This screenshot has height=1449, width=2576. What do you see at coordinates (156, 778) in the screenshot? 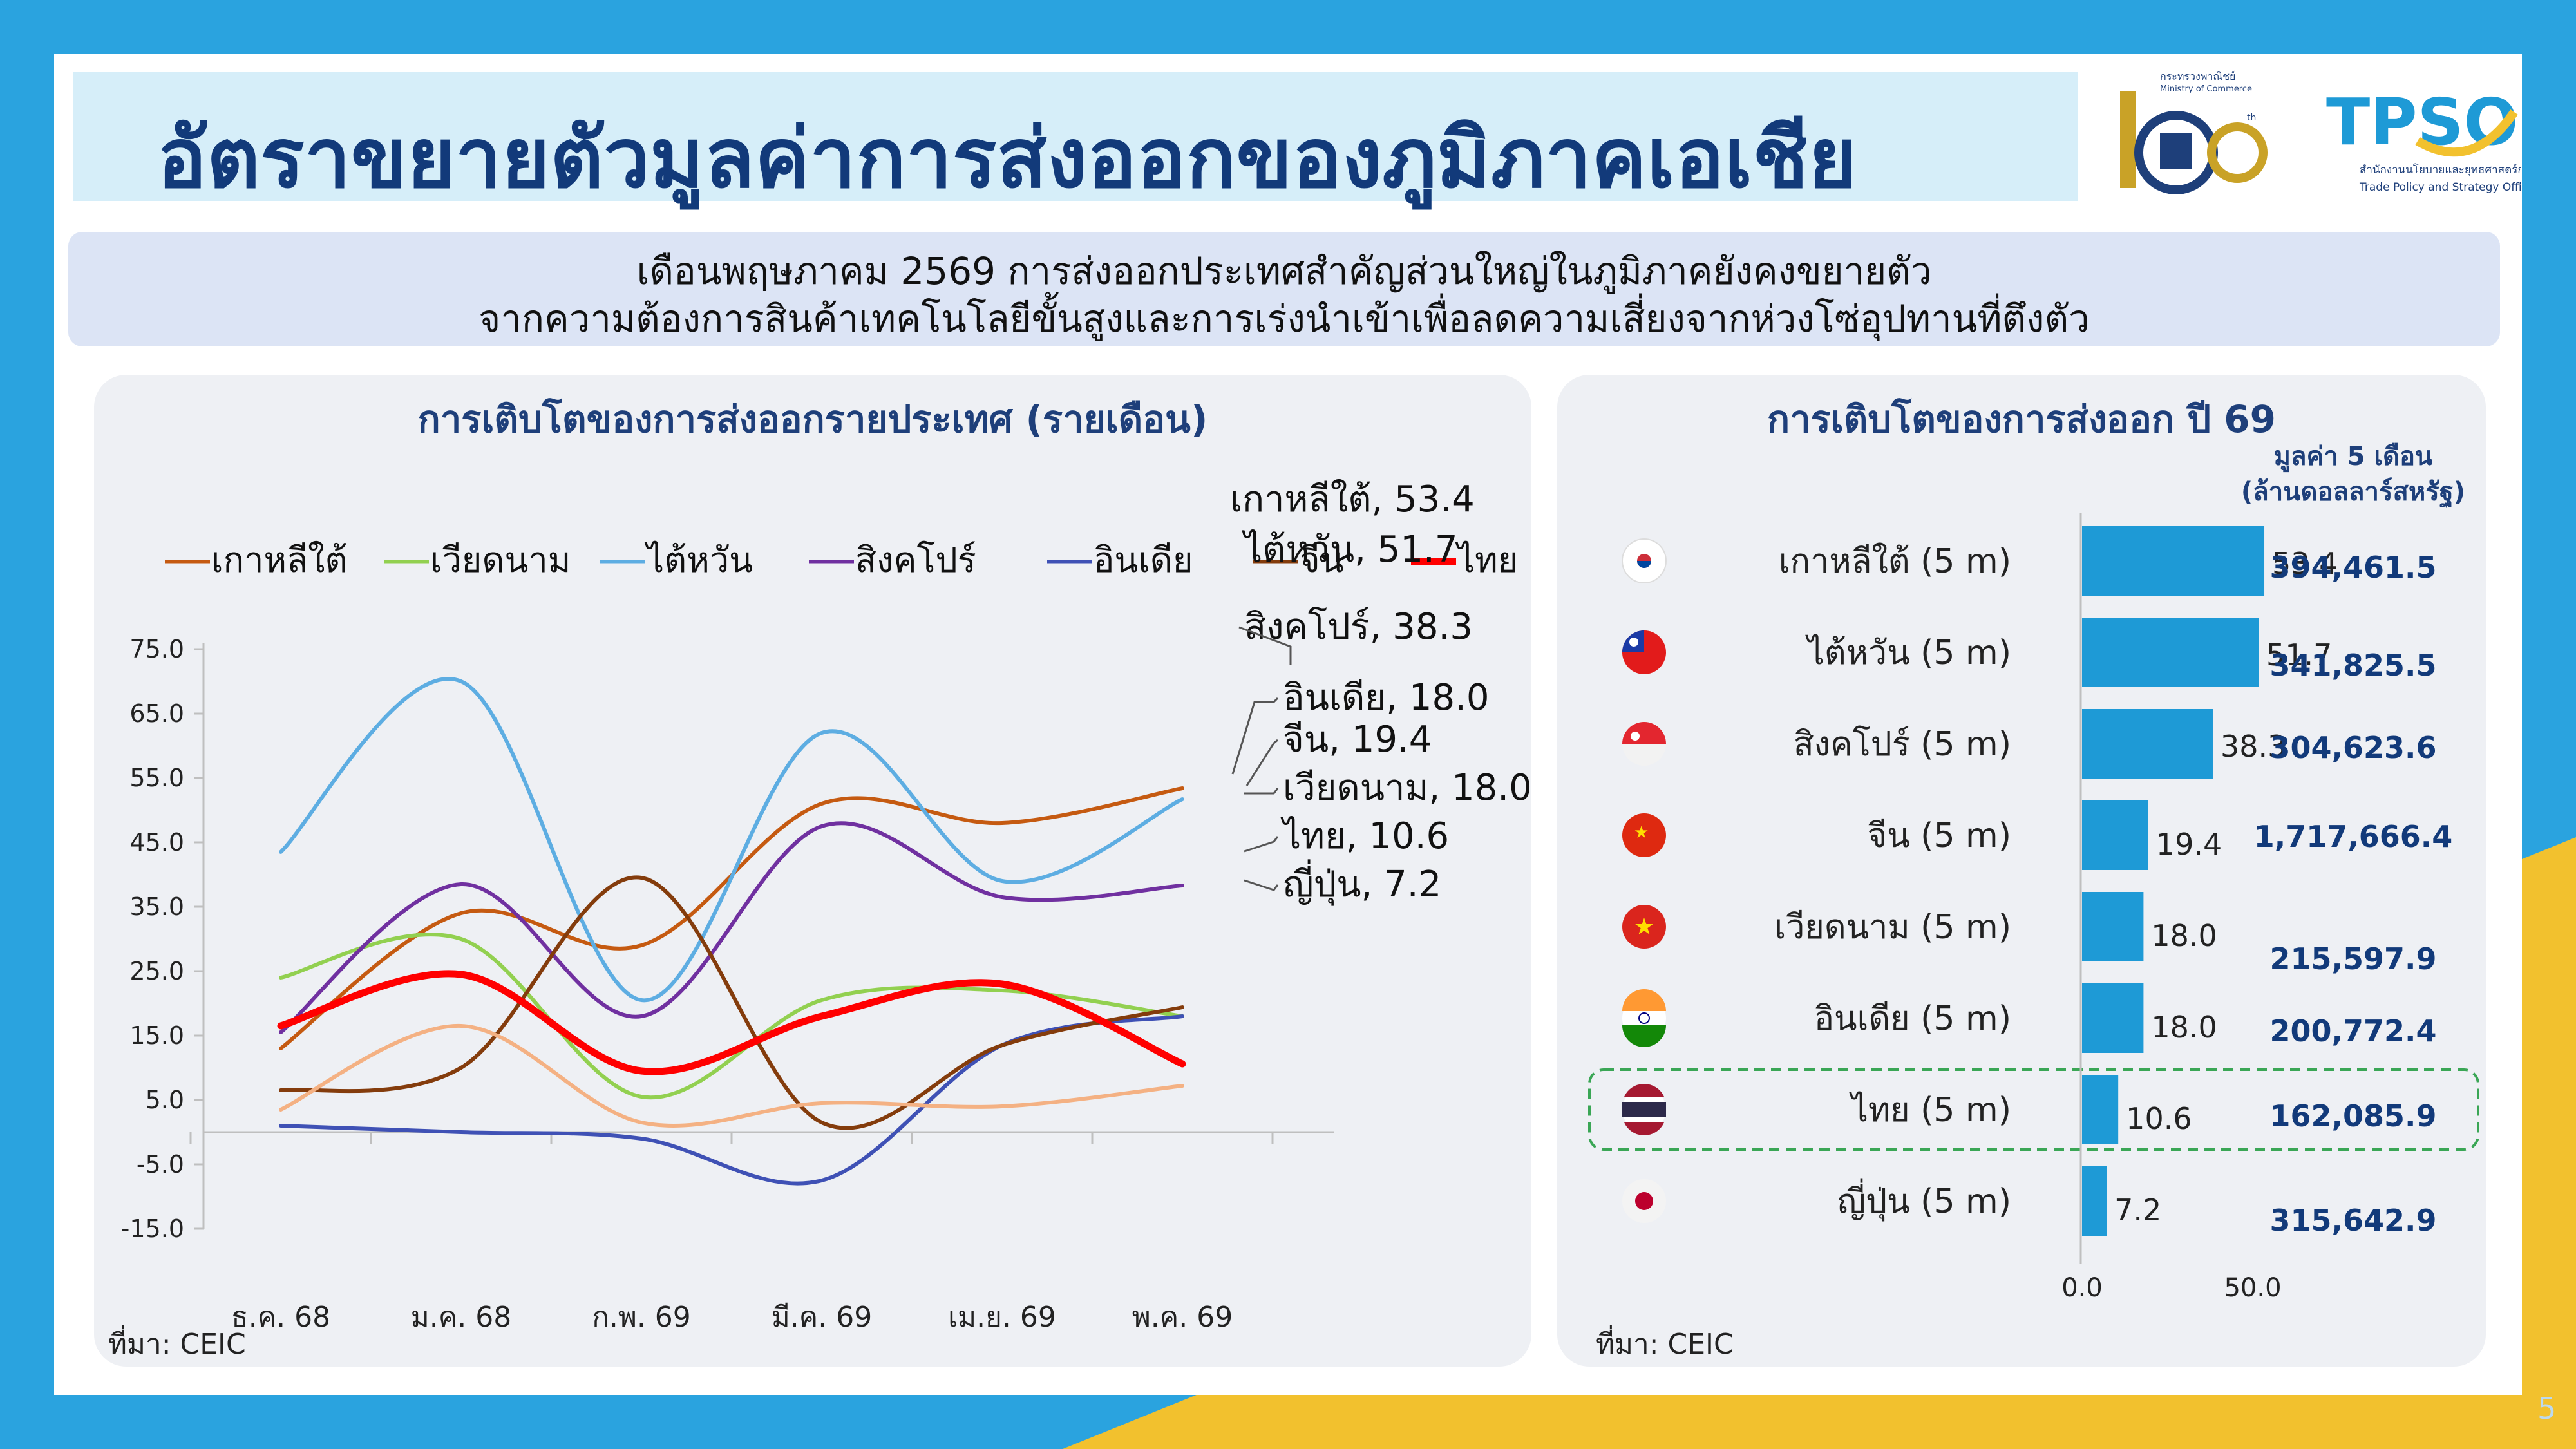
I see `y-tick-label: 55.0` at bounding box center [156, 778].